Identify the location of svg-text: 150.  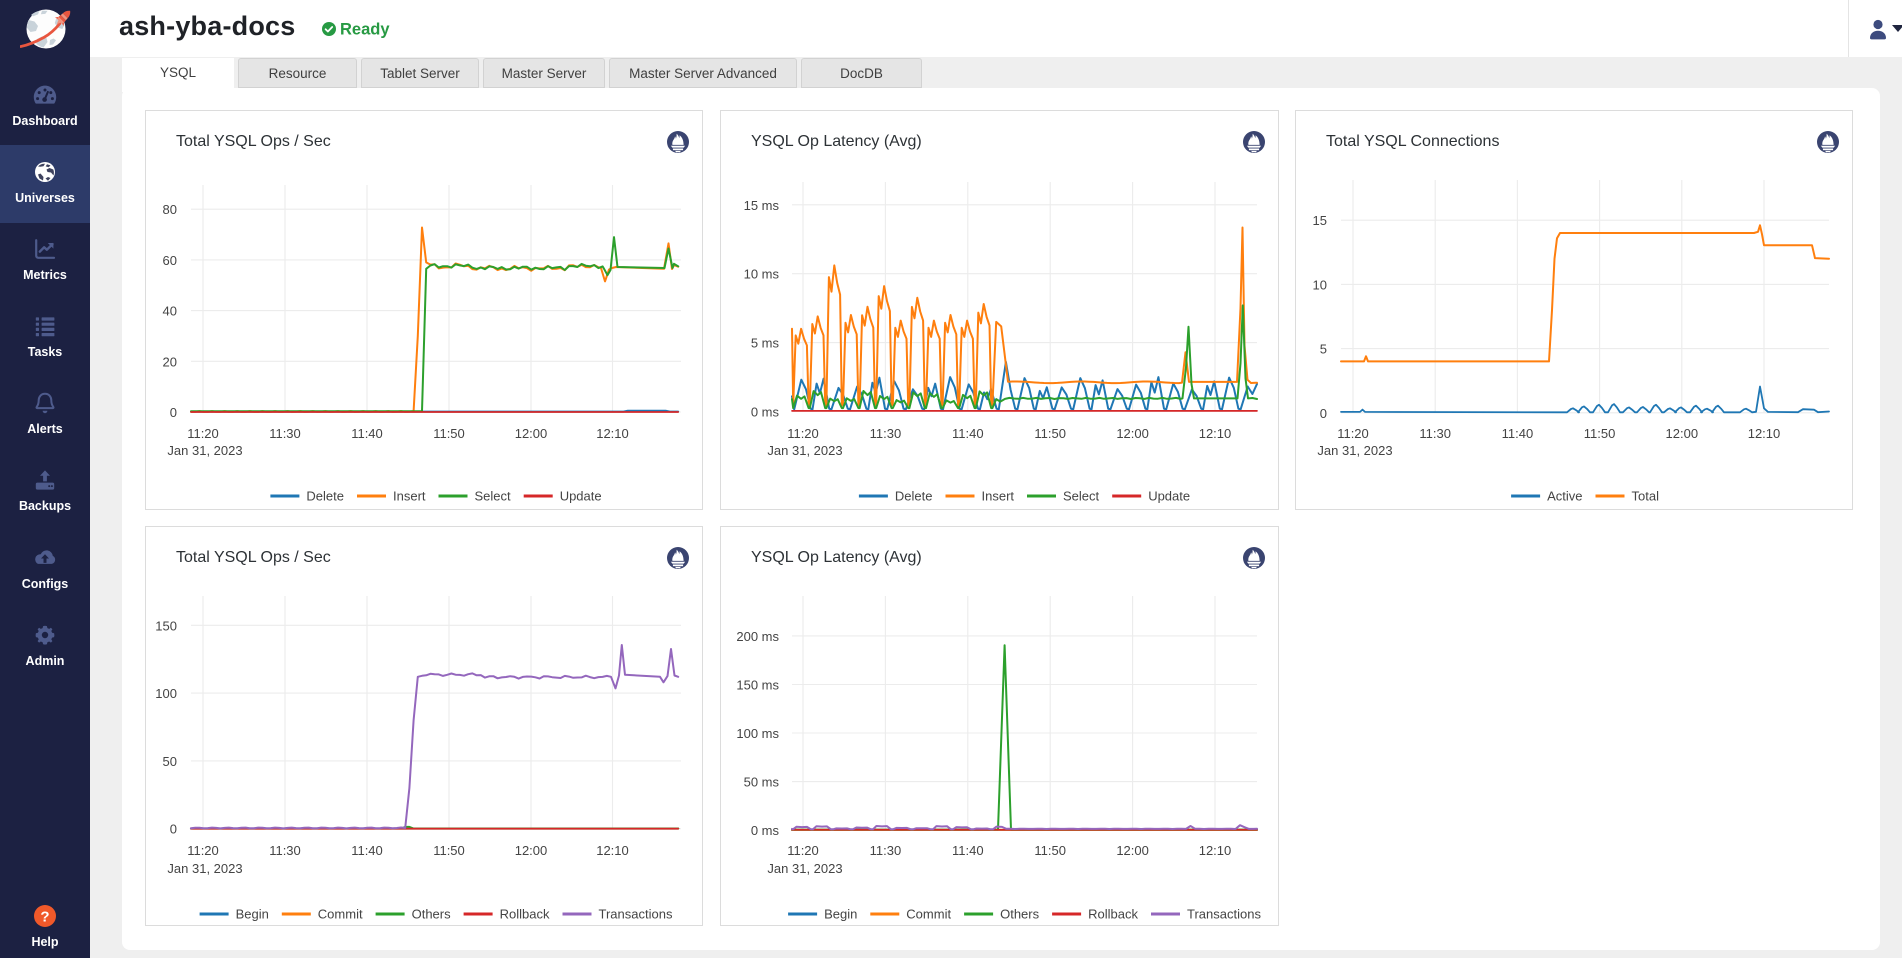
(166, 625).